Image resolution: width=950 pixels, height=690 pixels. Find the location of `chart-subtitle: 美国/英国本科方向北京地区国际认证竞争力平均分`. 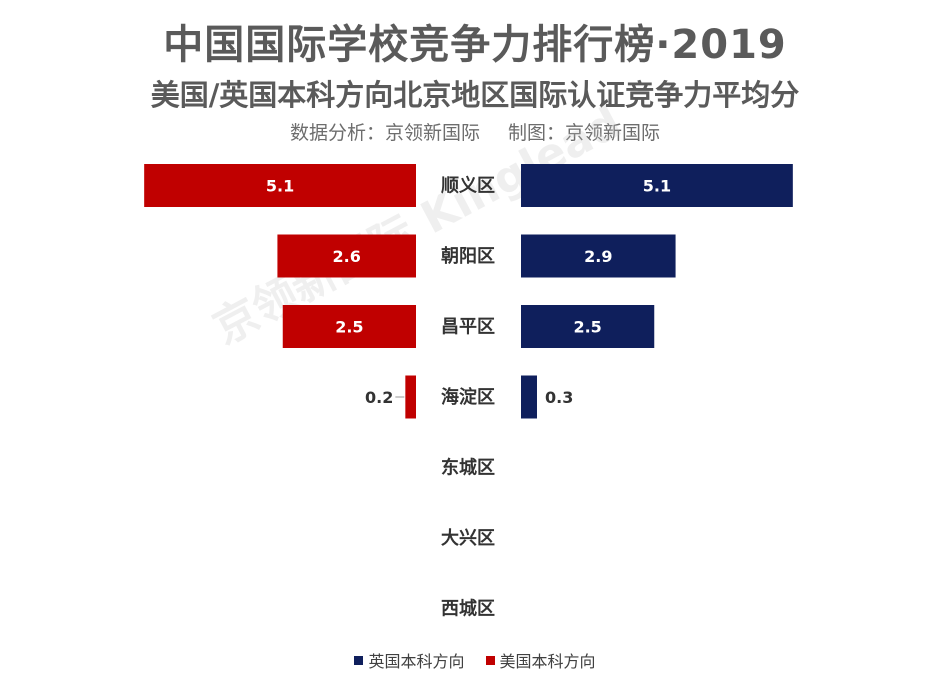

chart-subtitle: 美国/英国本科方向北京地区国际认证竞争力平均分 is located at coordinates (475, 95).